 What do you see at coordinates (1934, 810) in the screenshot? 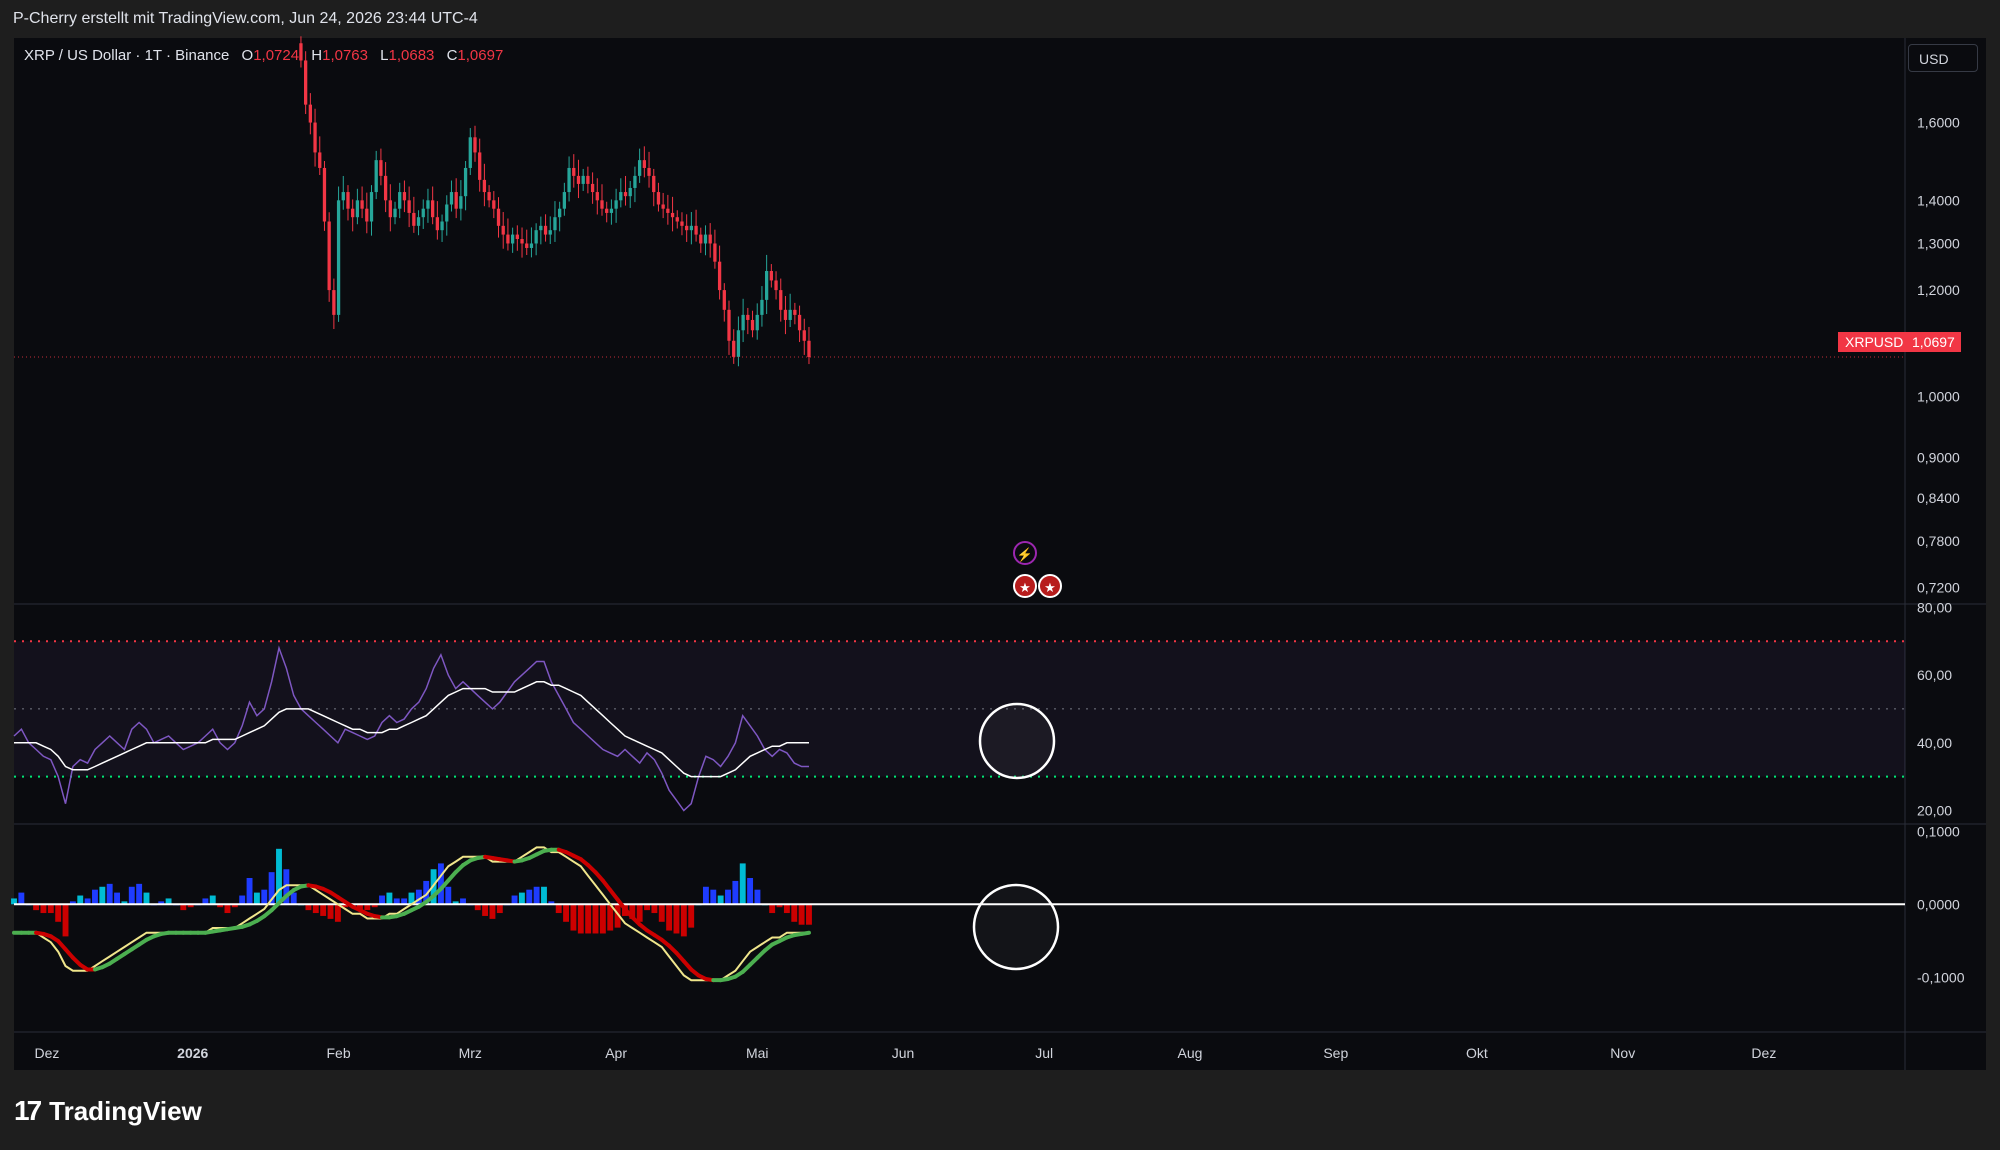
I see `rsi-axis-label: 20,00` at bounding box center [1934, 810].